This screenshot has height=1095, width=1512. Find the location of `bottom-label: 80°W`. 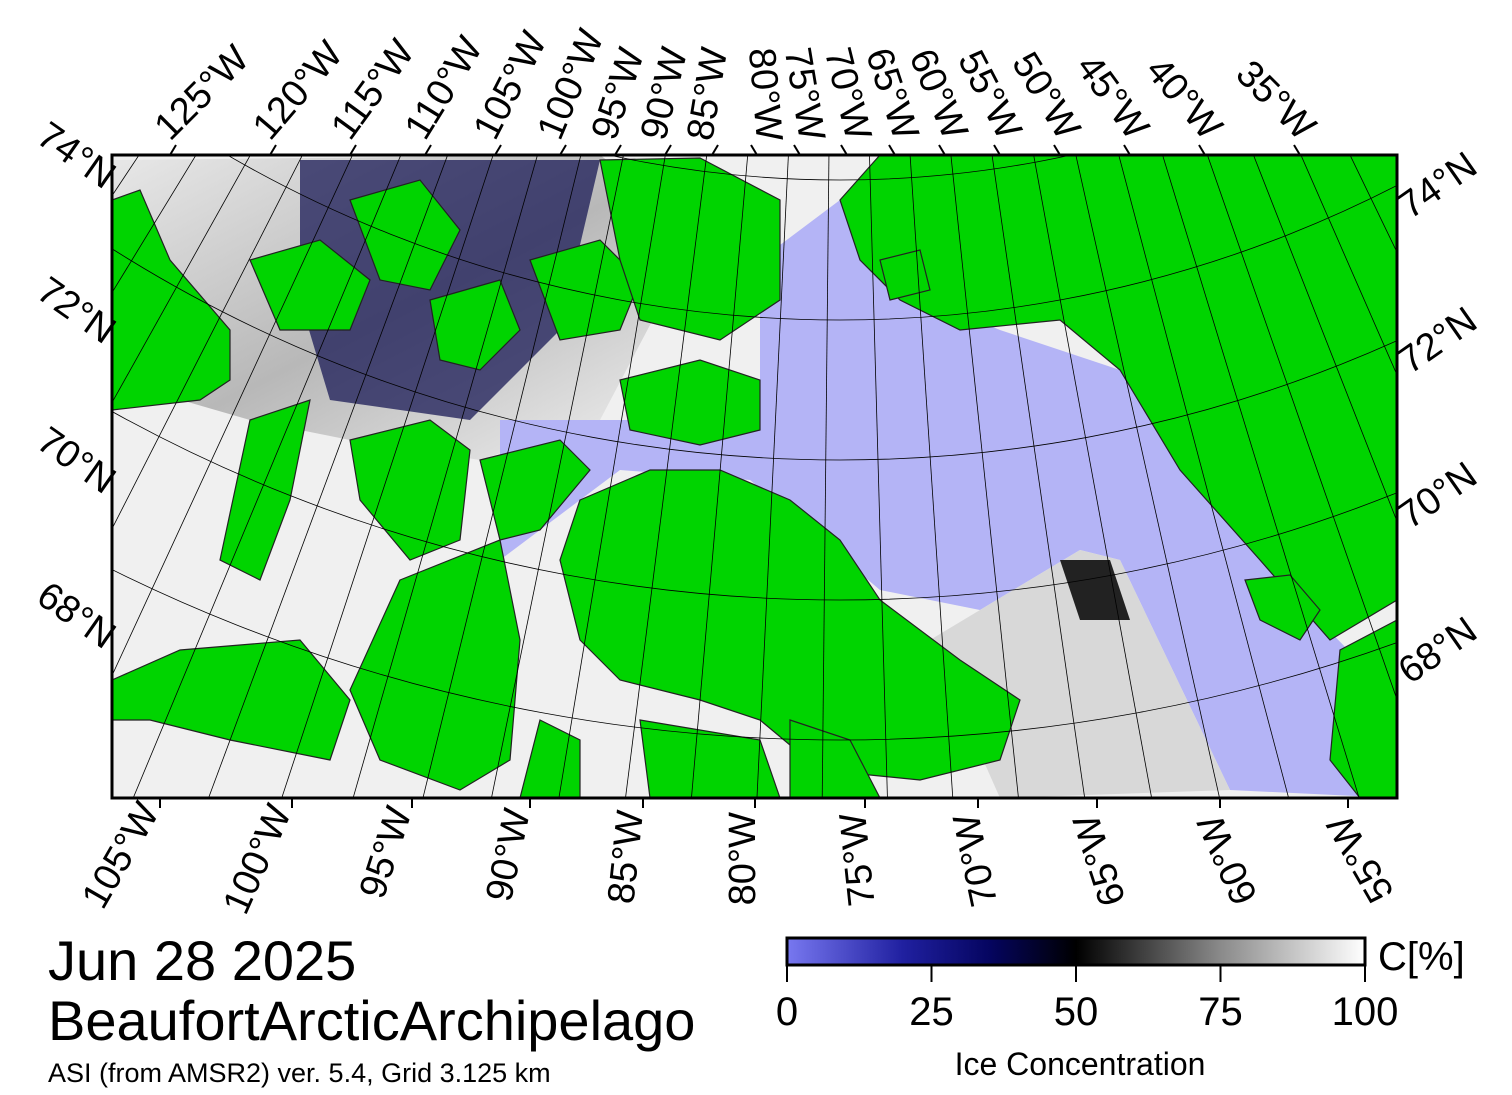

bottom-label: 80°W is located at coordinates (743, 858).